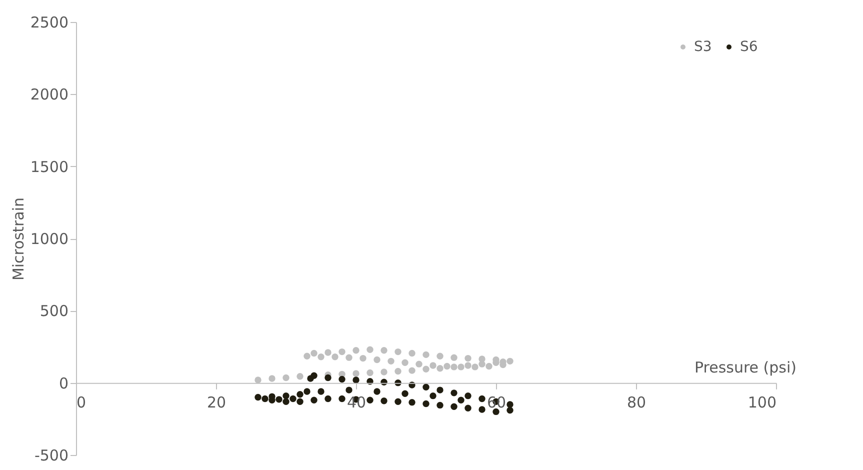  I want to click on x-axis-title: Pressure (psi), so click(745, 367).